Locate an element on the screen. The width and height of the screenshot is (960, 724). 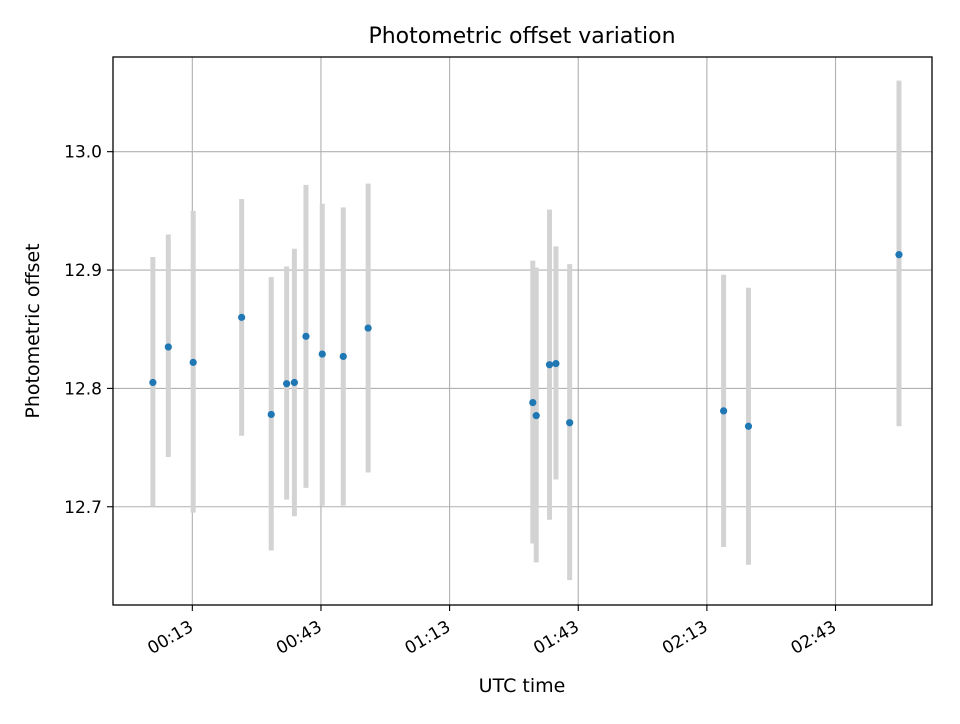
y-axis-label: Photometric offset is located at coordinates (33, 330).